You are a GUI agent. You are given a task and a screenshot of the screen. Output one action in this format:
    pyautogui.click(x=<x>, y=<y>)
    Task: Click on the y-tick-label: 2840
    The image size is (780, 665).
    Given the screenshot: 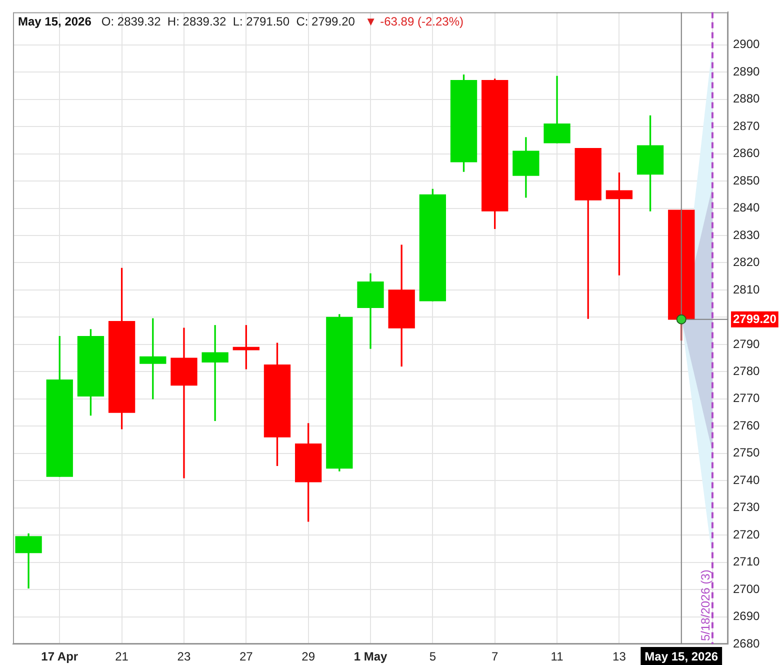 What is the action you would take?
    pyautogui.click(x=746, y=207)
    